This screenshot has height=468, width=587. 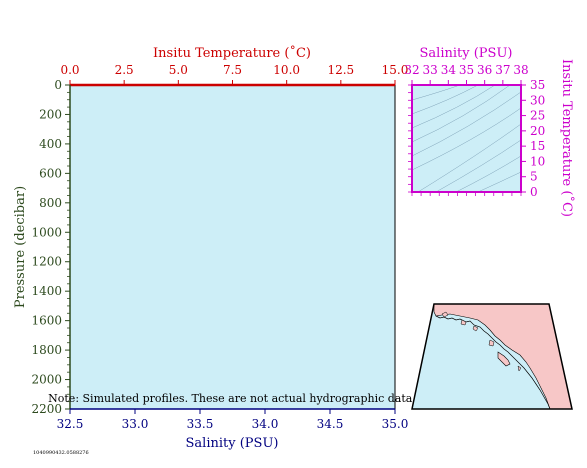 I want to click on ts-salinity-tick-label: 32, so click(x=411, y=70).